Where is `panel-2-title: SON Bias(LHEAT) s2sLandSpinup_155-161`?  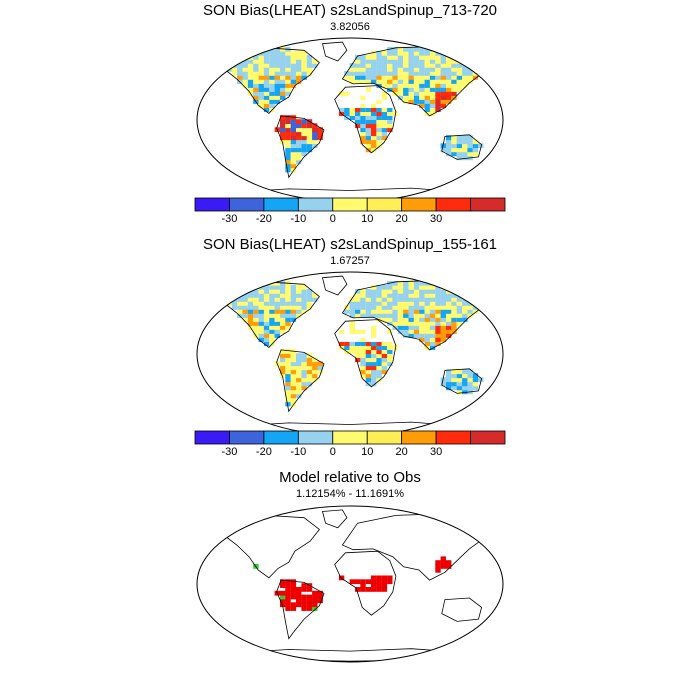
panel-2-title: SON Bias(LHEAT) s2sLandSpinup_155-161 is located at coordinates (350, 244).